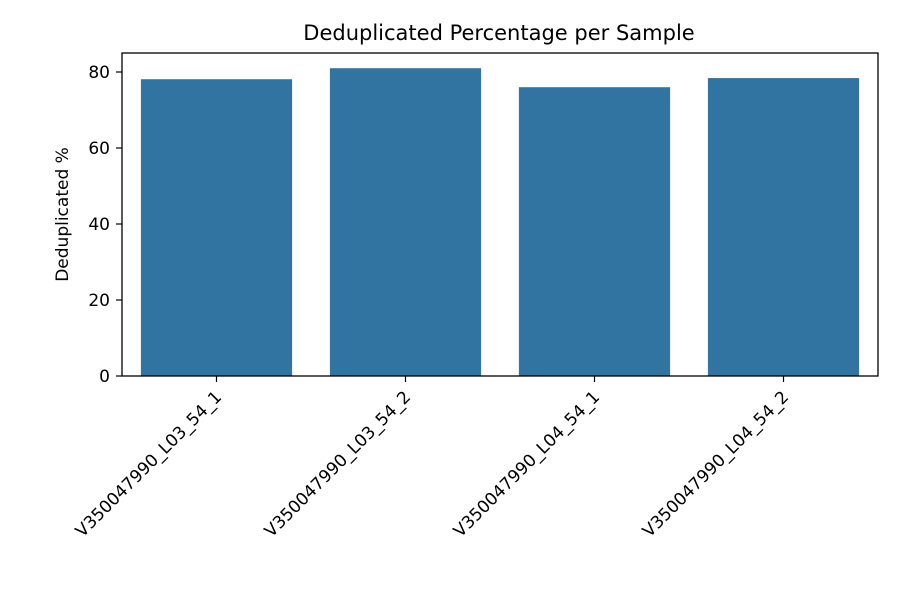 The image size is (900, 600). Describe the element at coordinates (104, 377) in the screenshot. I see `y-tick-label: 0` at that location.